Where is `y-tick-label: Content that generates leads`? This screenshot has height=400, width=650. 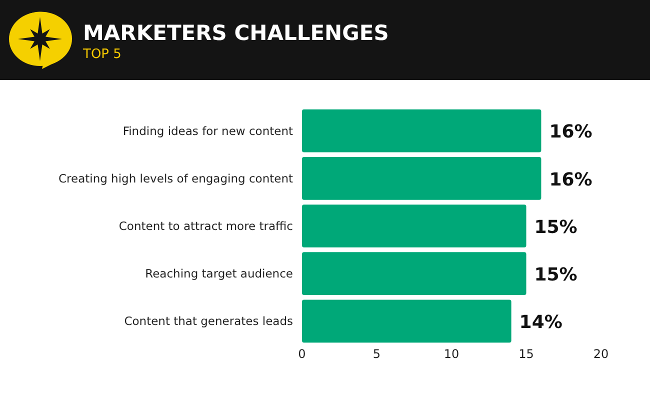 y-tick-label: Content that generates leads is located at coordinates (208, 321).